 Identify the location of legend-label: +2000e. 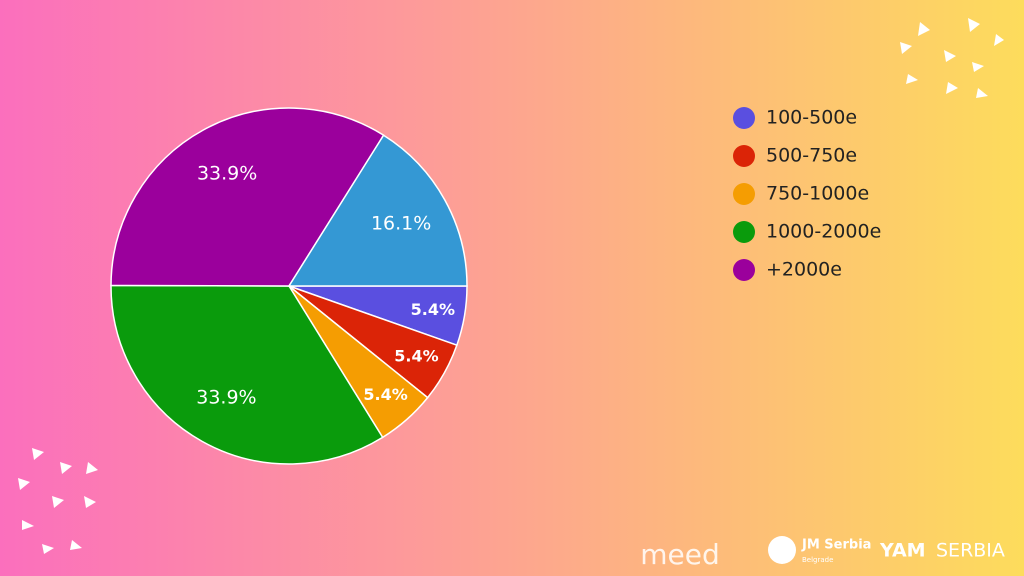
(804, 270).